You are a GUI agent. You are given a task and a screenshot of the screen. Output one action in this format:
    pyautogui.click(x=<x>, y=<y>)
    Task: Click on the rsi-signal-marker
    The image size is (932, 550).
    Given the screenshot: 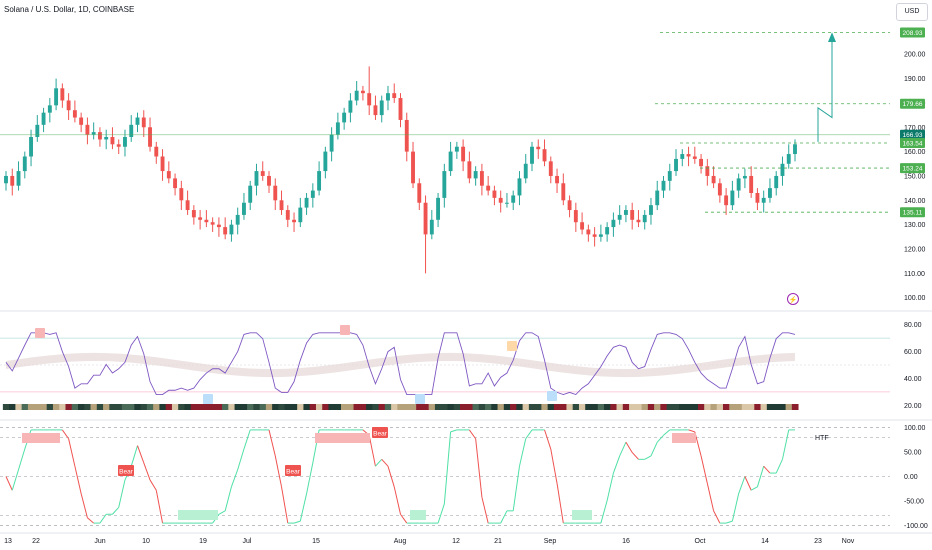 What is the action you would take?
    pyautogui.click(x=345, y=330)
    